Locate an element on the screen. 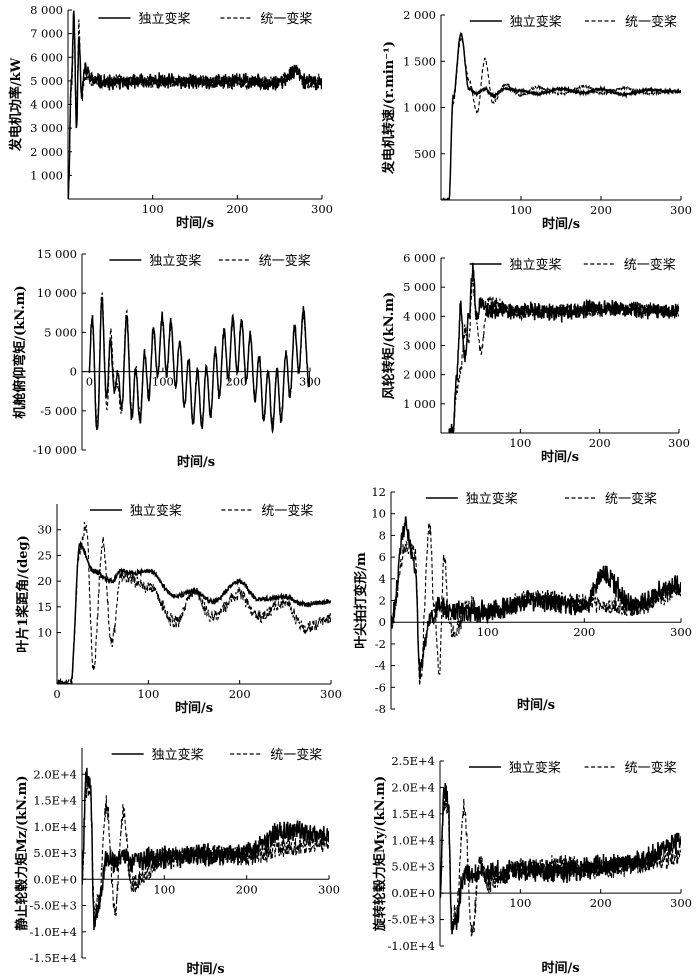 The image size is (700, 978). y-tick-label: 5.0E+3 is located at coordinates (413, 867).